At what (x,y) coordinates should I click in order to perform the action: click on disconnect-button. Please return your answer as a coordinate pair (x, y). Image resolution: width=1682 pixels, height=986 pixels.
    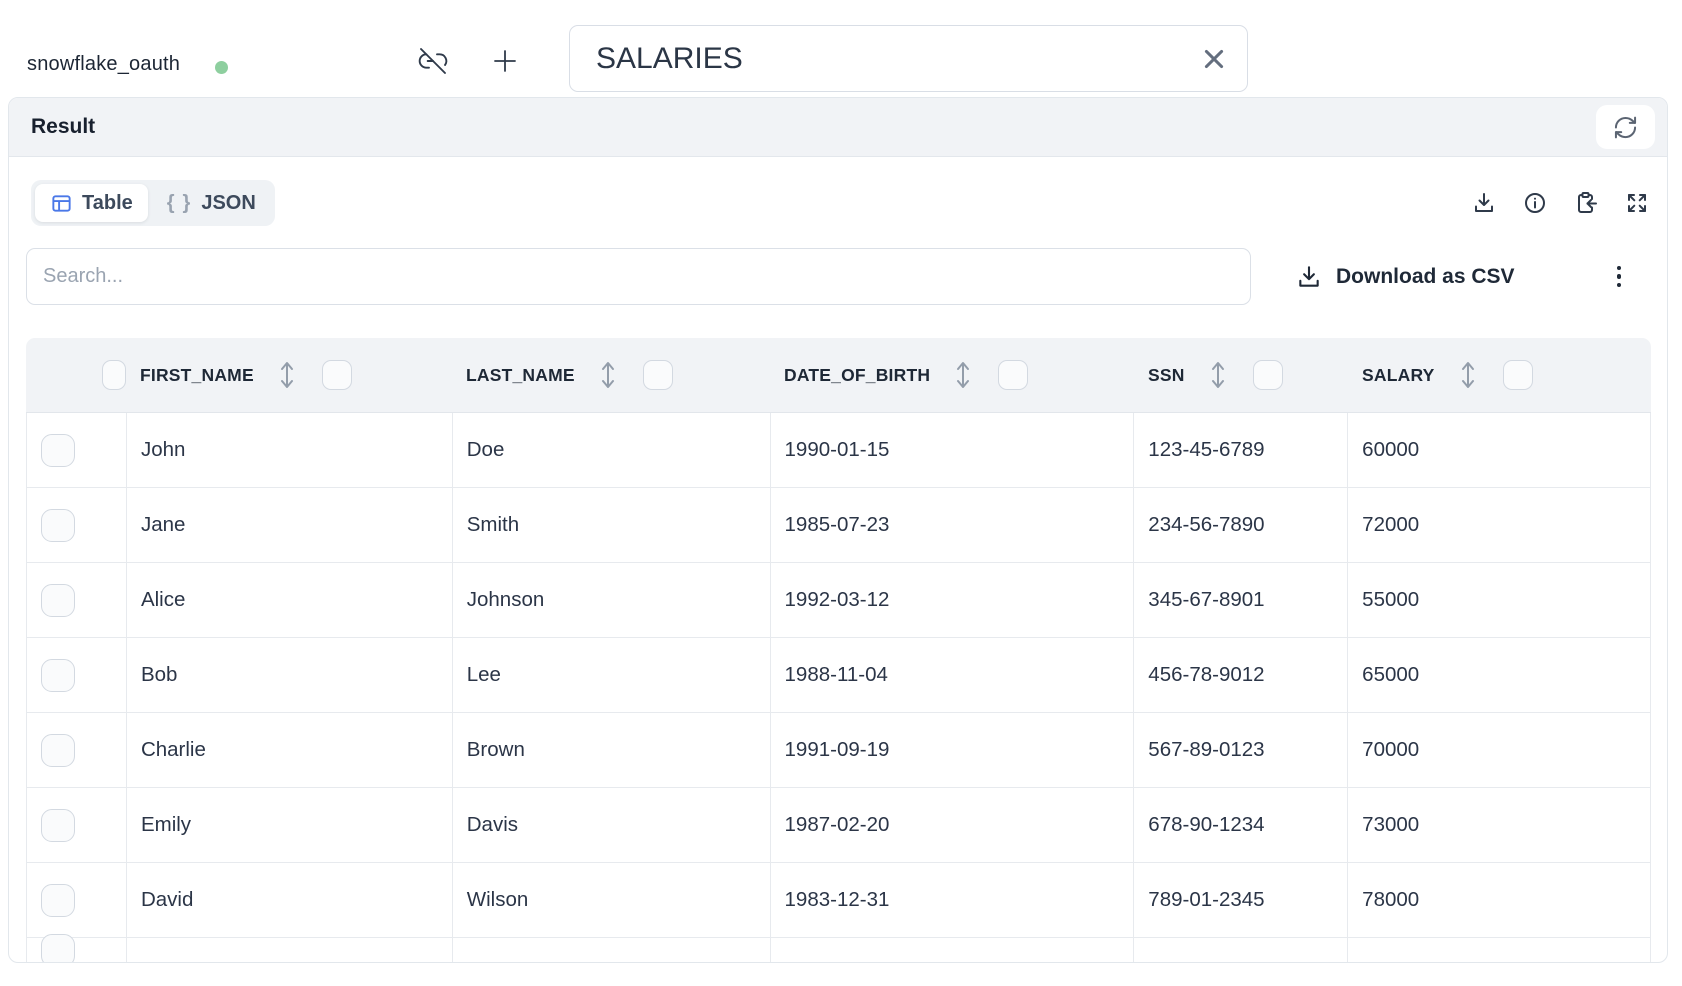
    Looking at the image, I should click on (433, 61).